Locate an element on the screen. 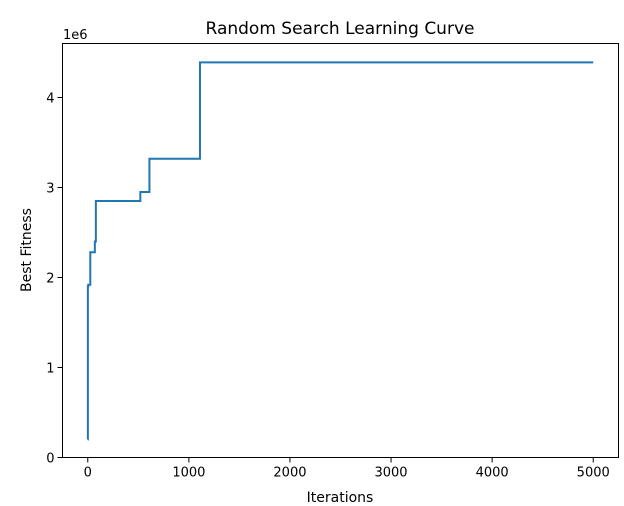  y-tick-label: 2 is located at coordinates (50, 279).